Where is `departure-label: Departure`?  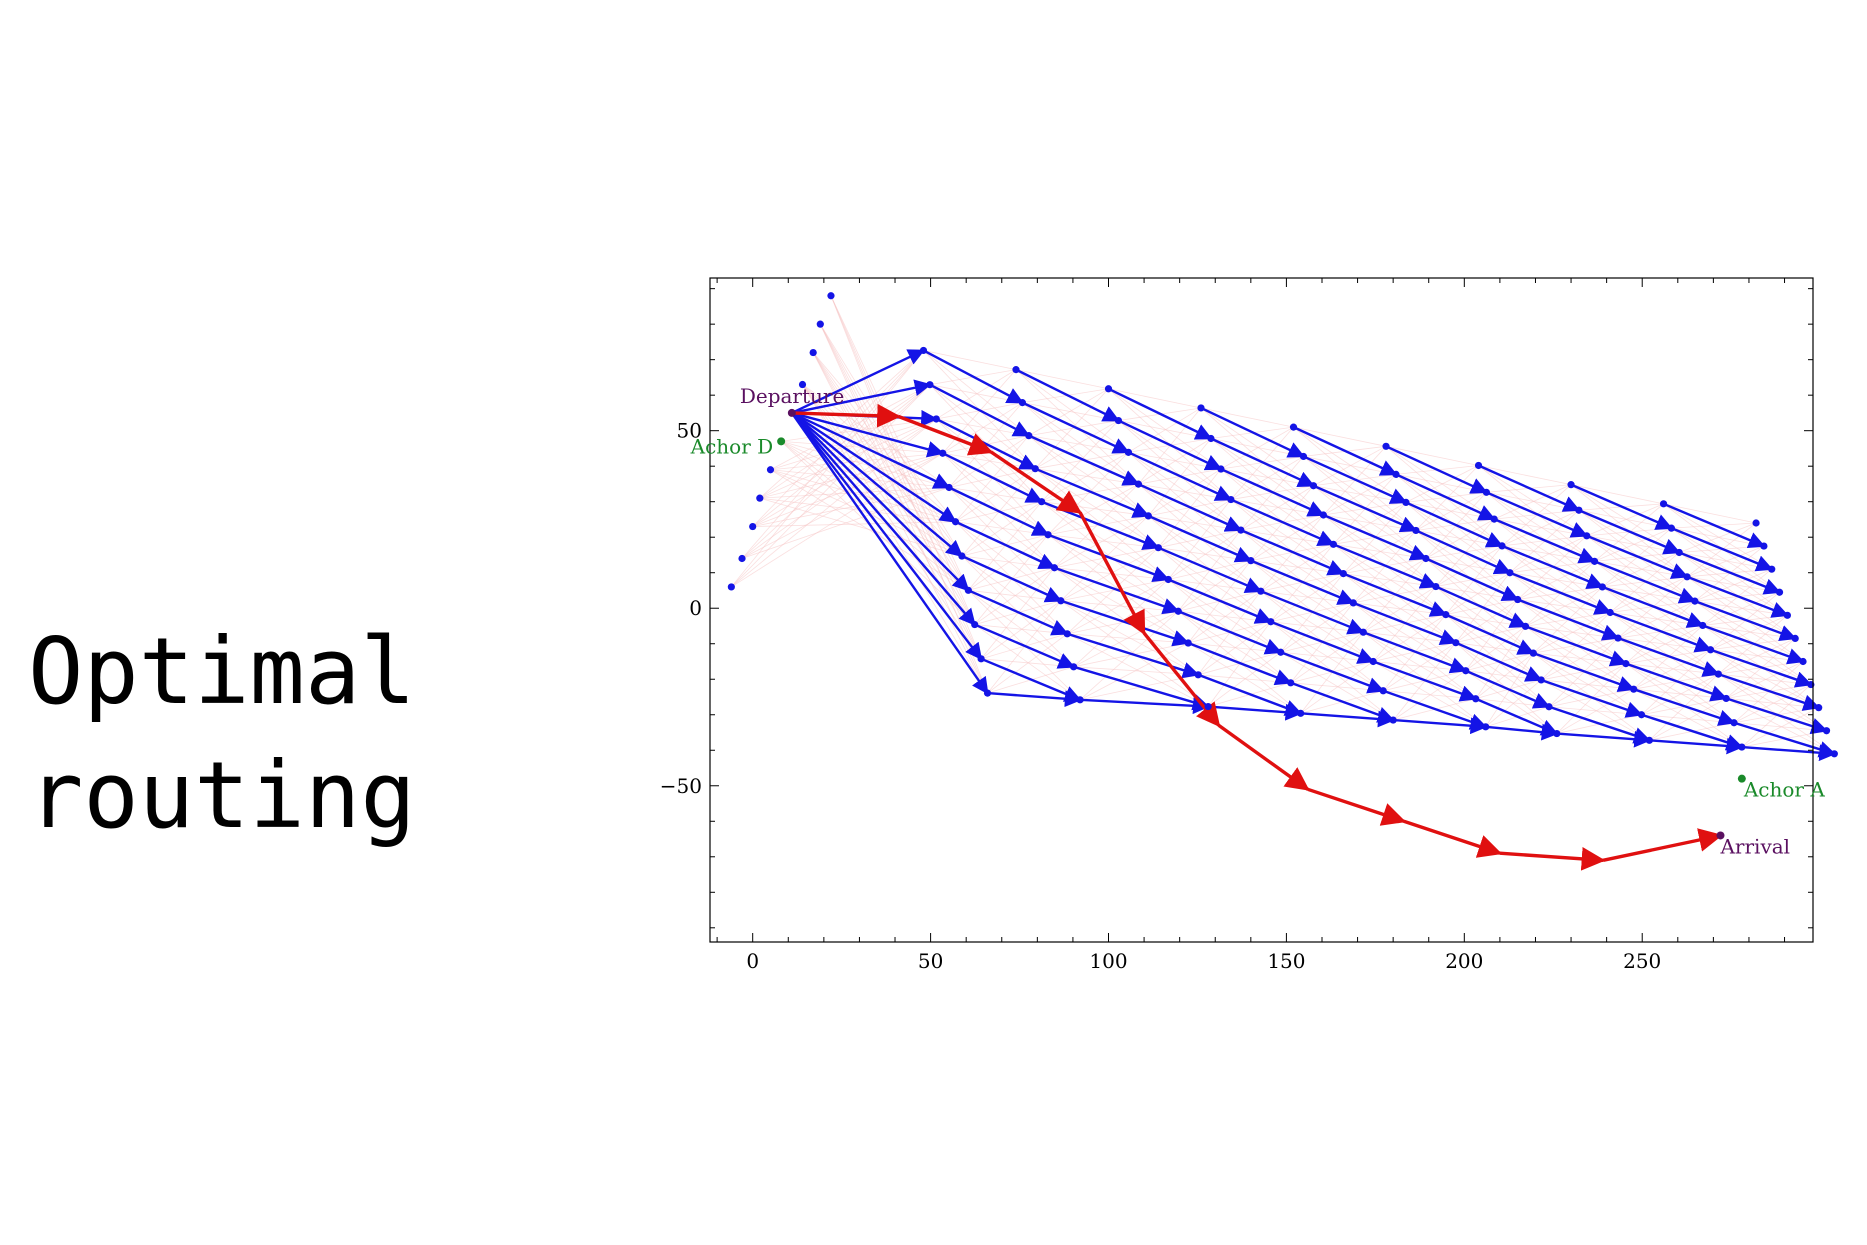
departure-label: Departure is located at coordinates (792, 396).